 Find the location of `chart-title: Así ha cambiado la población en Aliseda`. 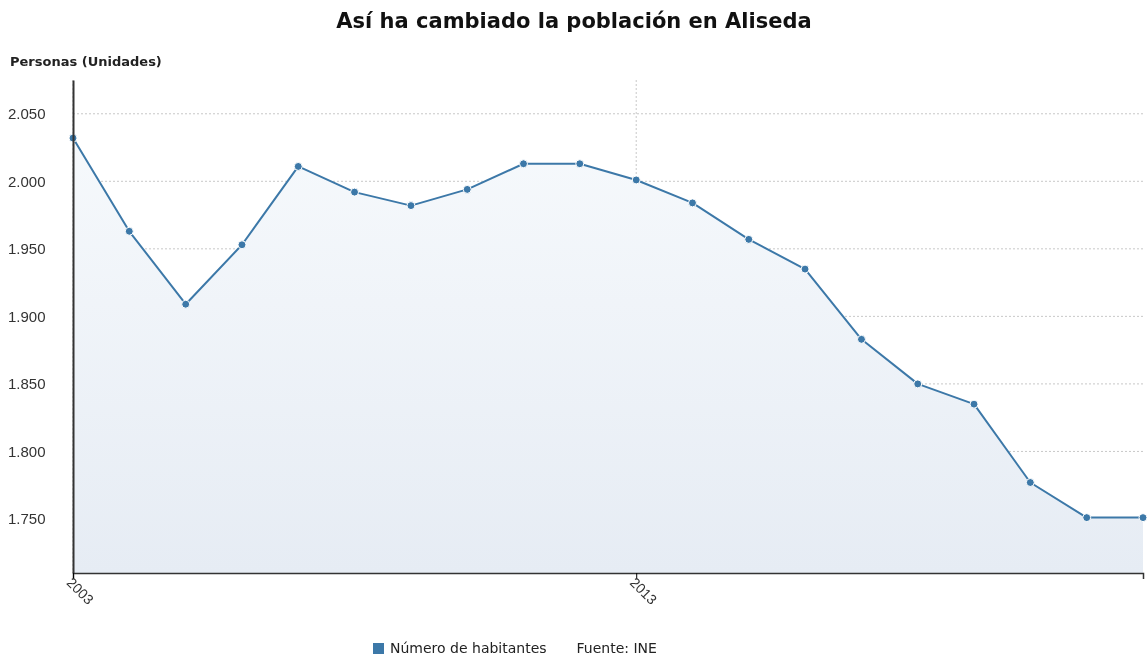

chart-title: Así ha cambiado la población en Aliseda is located at coordinates (574, 21).